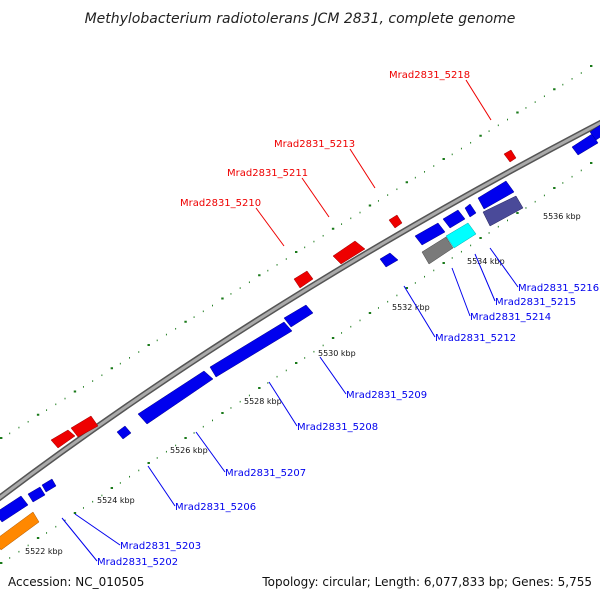  What do you see at coordinates (189, 450) in the screenshot?
I see `tick-label: 5526 kbp` at bounding box center [189, 450].